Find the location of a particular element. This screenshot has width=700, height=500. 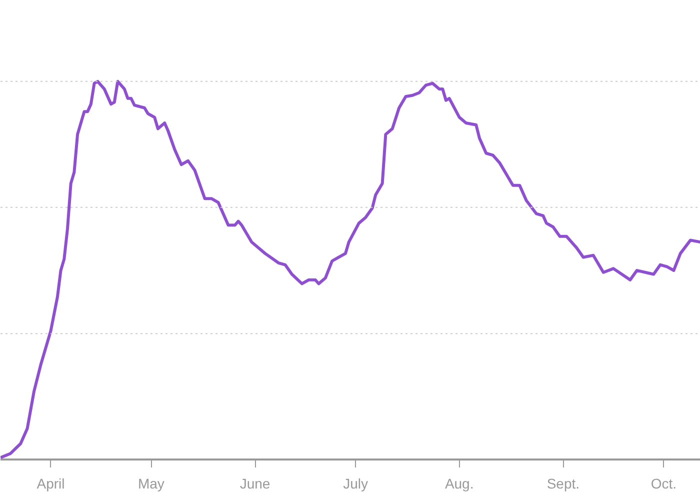

x-tick-label: April is located at coordinates (50, 484).